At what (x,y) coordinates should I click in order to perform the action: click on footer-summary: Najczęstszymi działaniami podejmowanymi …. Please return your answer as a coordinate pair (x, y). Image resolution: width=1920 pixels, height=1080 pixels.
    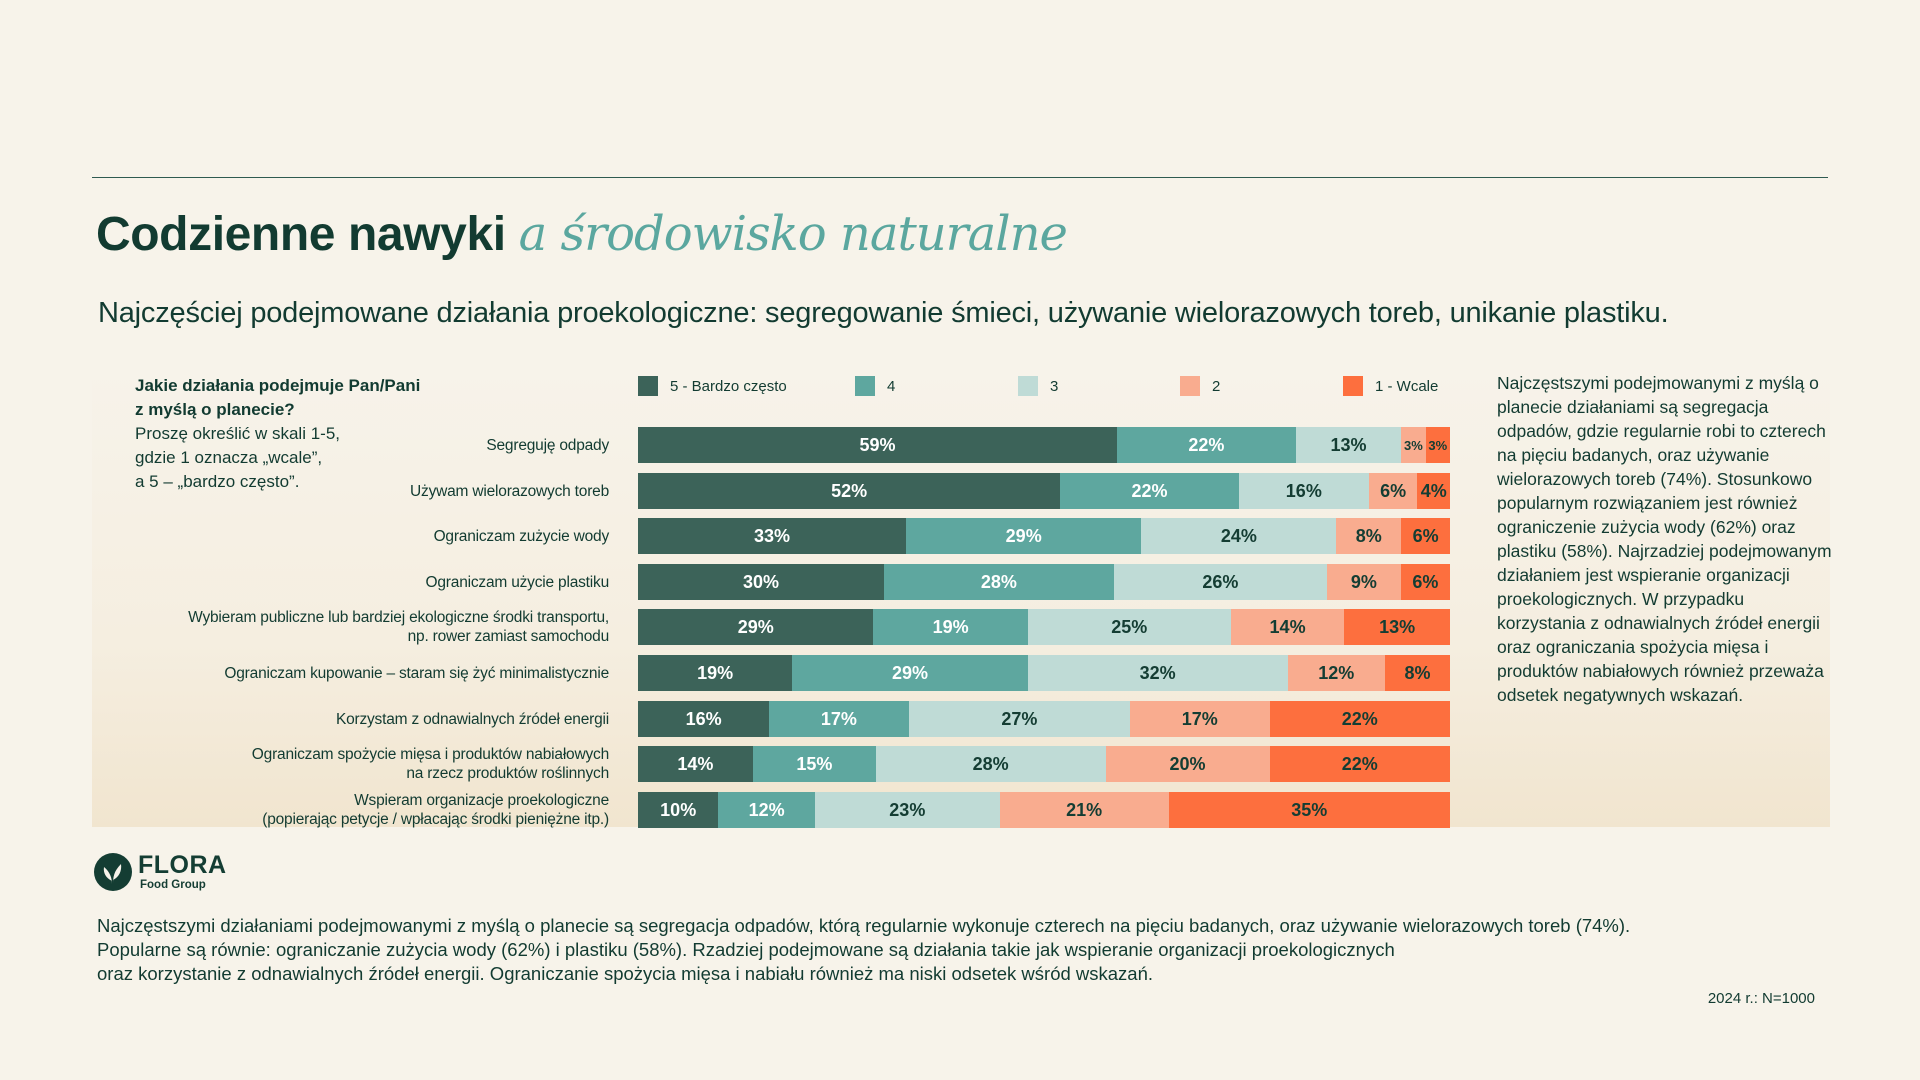
    Looking at the image, I should click on (863, 950).